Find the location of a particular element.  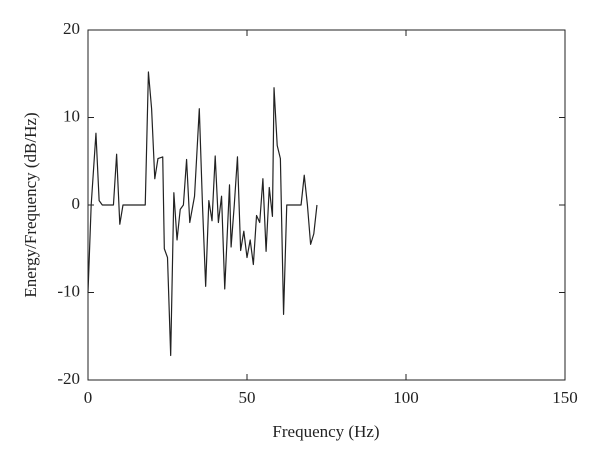

x-tick-label: 150 is located at coordinates (565, 397).